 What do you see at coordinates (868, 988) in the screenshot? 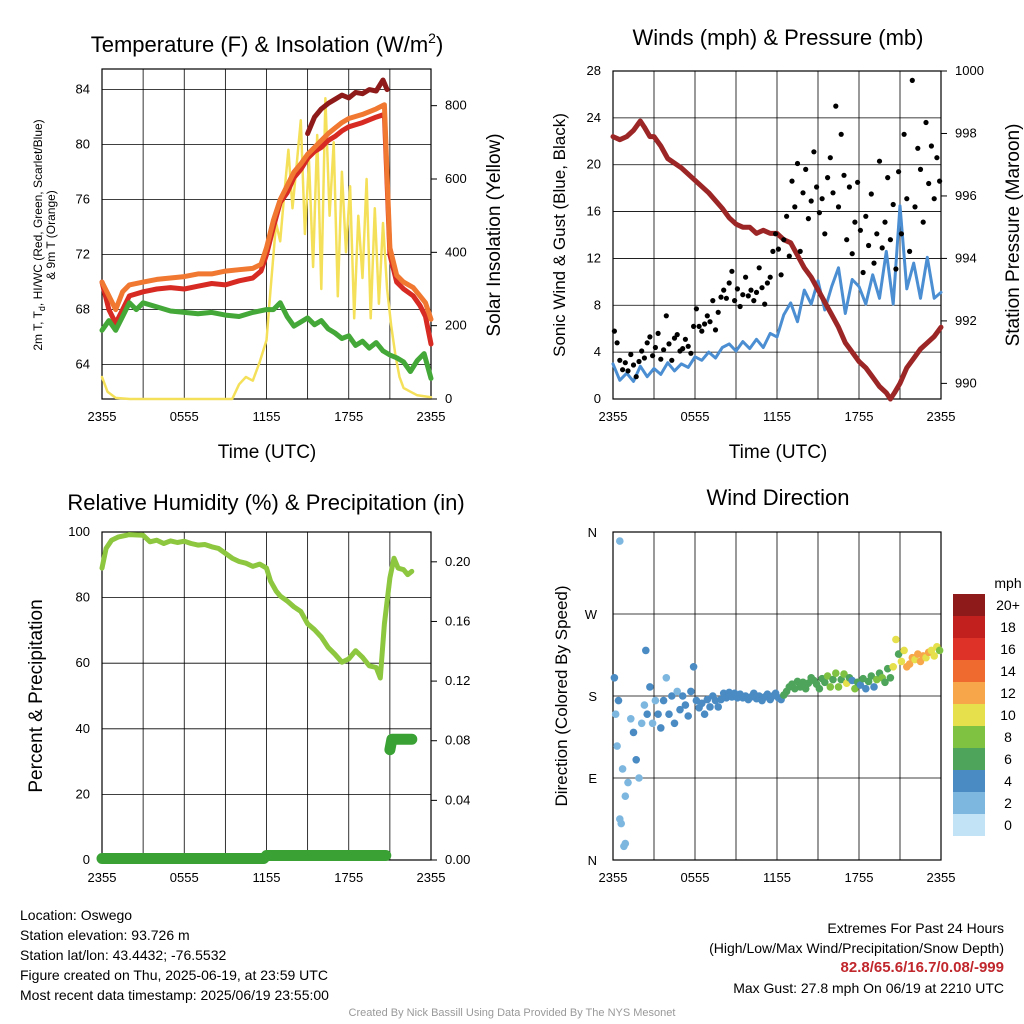
I see `max-gust: Max Gust: 27.8 mph On 06/19 at 2210 UTC` at bounding box center [868, 988].